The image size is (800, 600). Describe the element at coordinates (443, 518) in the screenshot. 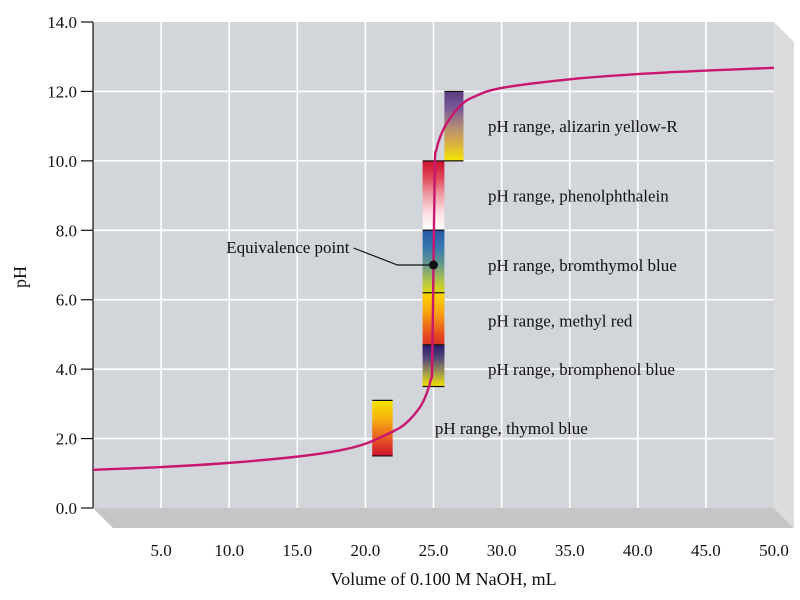

I see `plot-floor` at that location.